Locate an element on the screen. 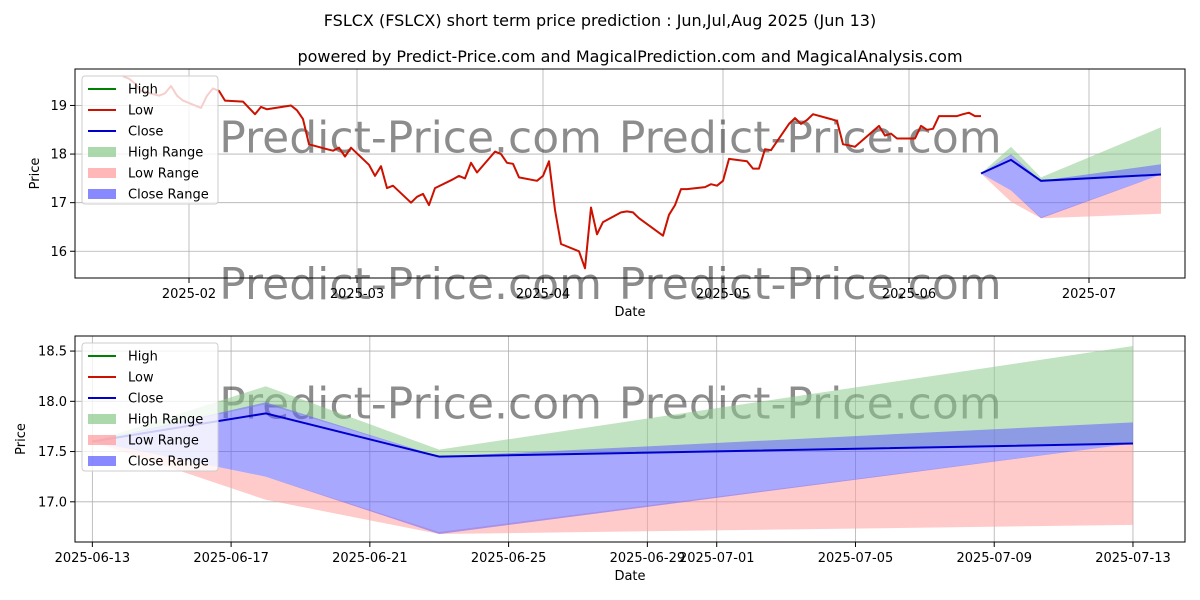  x-tick-label: 2025-06-21 is located at coordinates (370, 558).